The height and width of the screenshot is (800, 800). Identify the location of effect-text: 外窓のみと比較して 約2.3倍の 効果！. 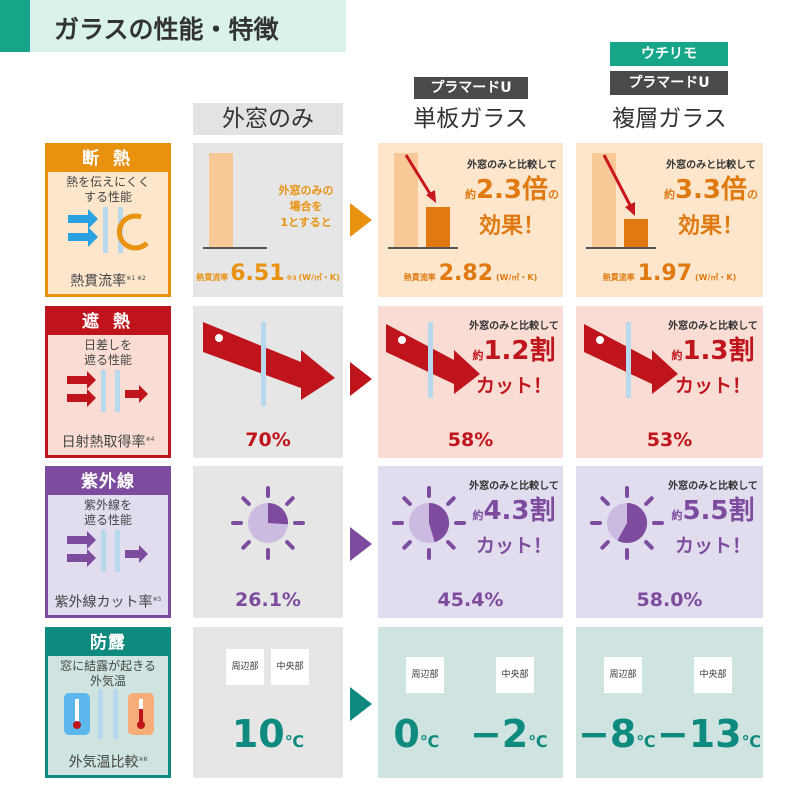
(512, 200).